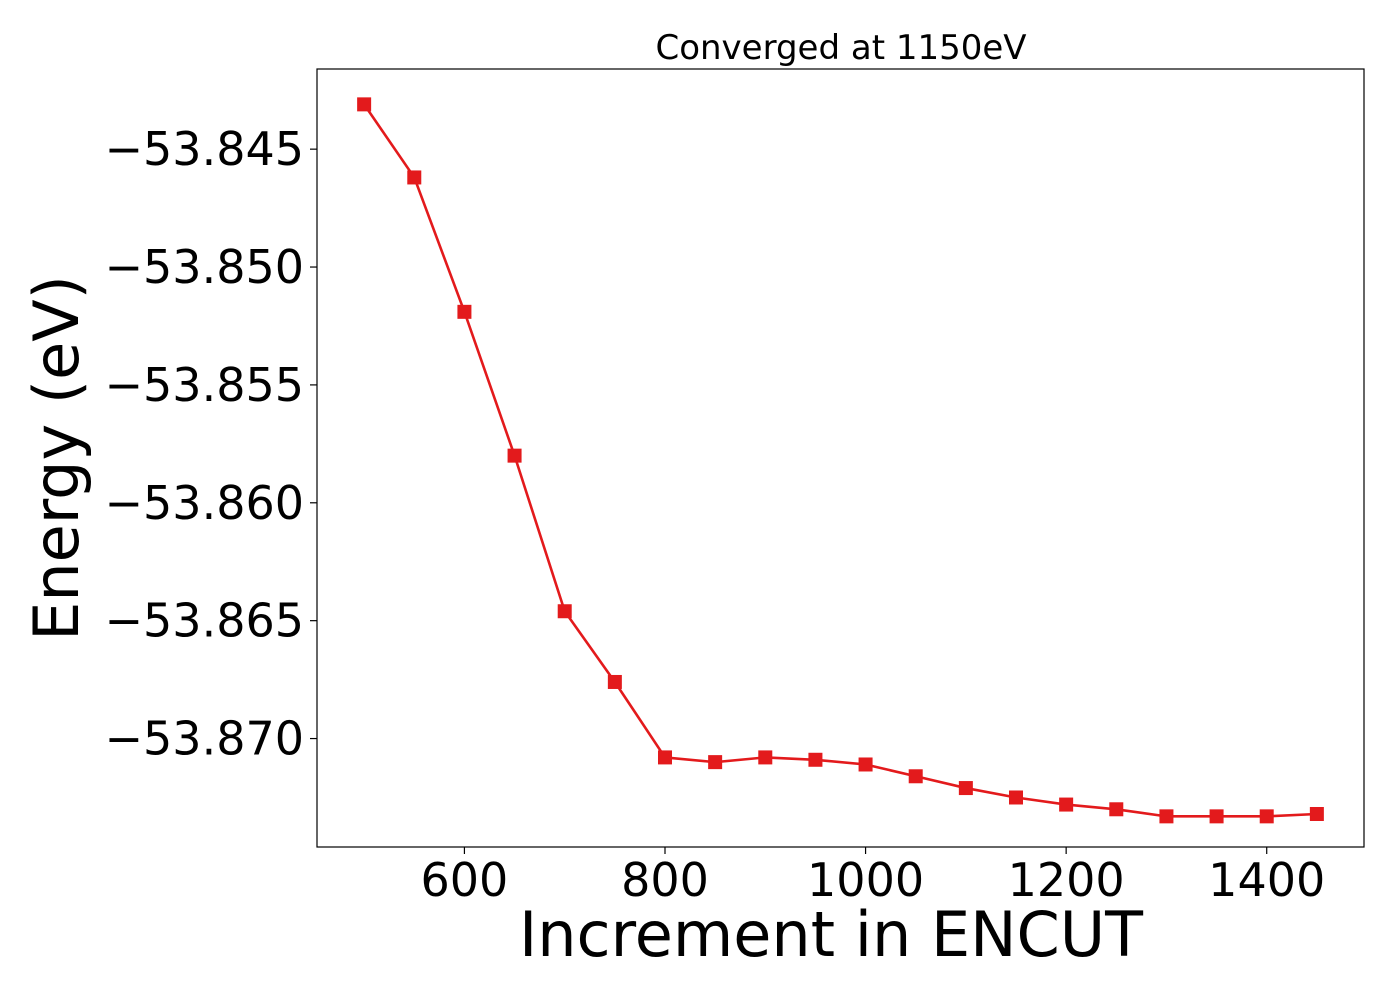  What do you see at coordinates (205, 385) in the screenshot?
I see `y-tick-label: −53.855` at bounding box center [205, 385].